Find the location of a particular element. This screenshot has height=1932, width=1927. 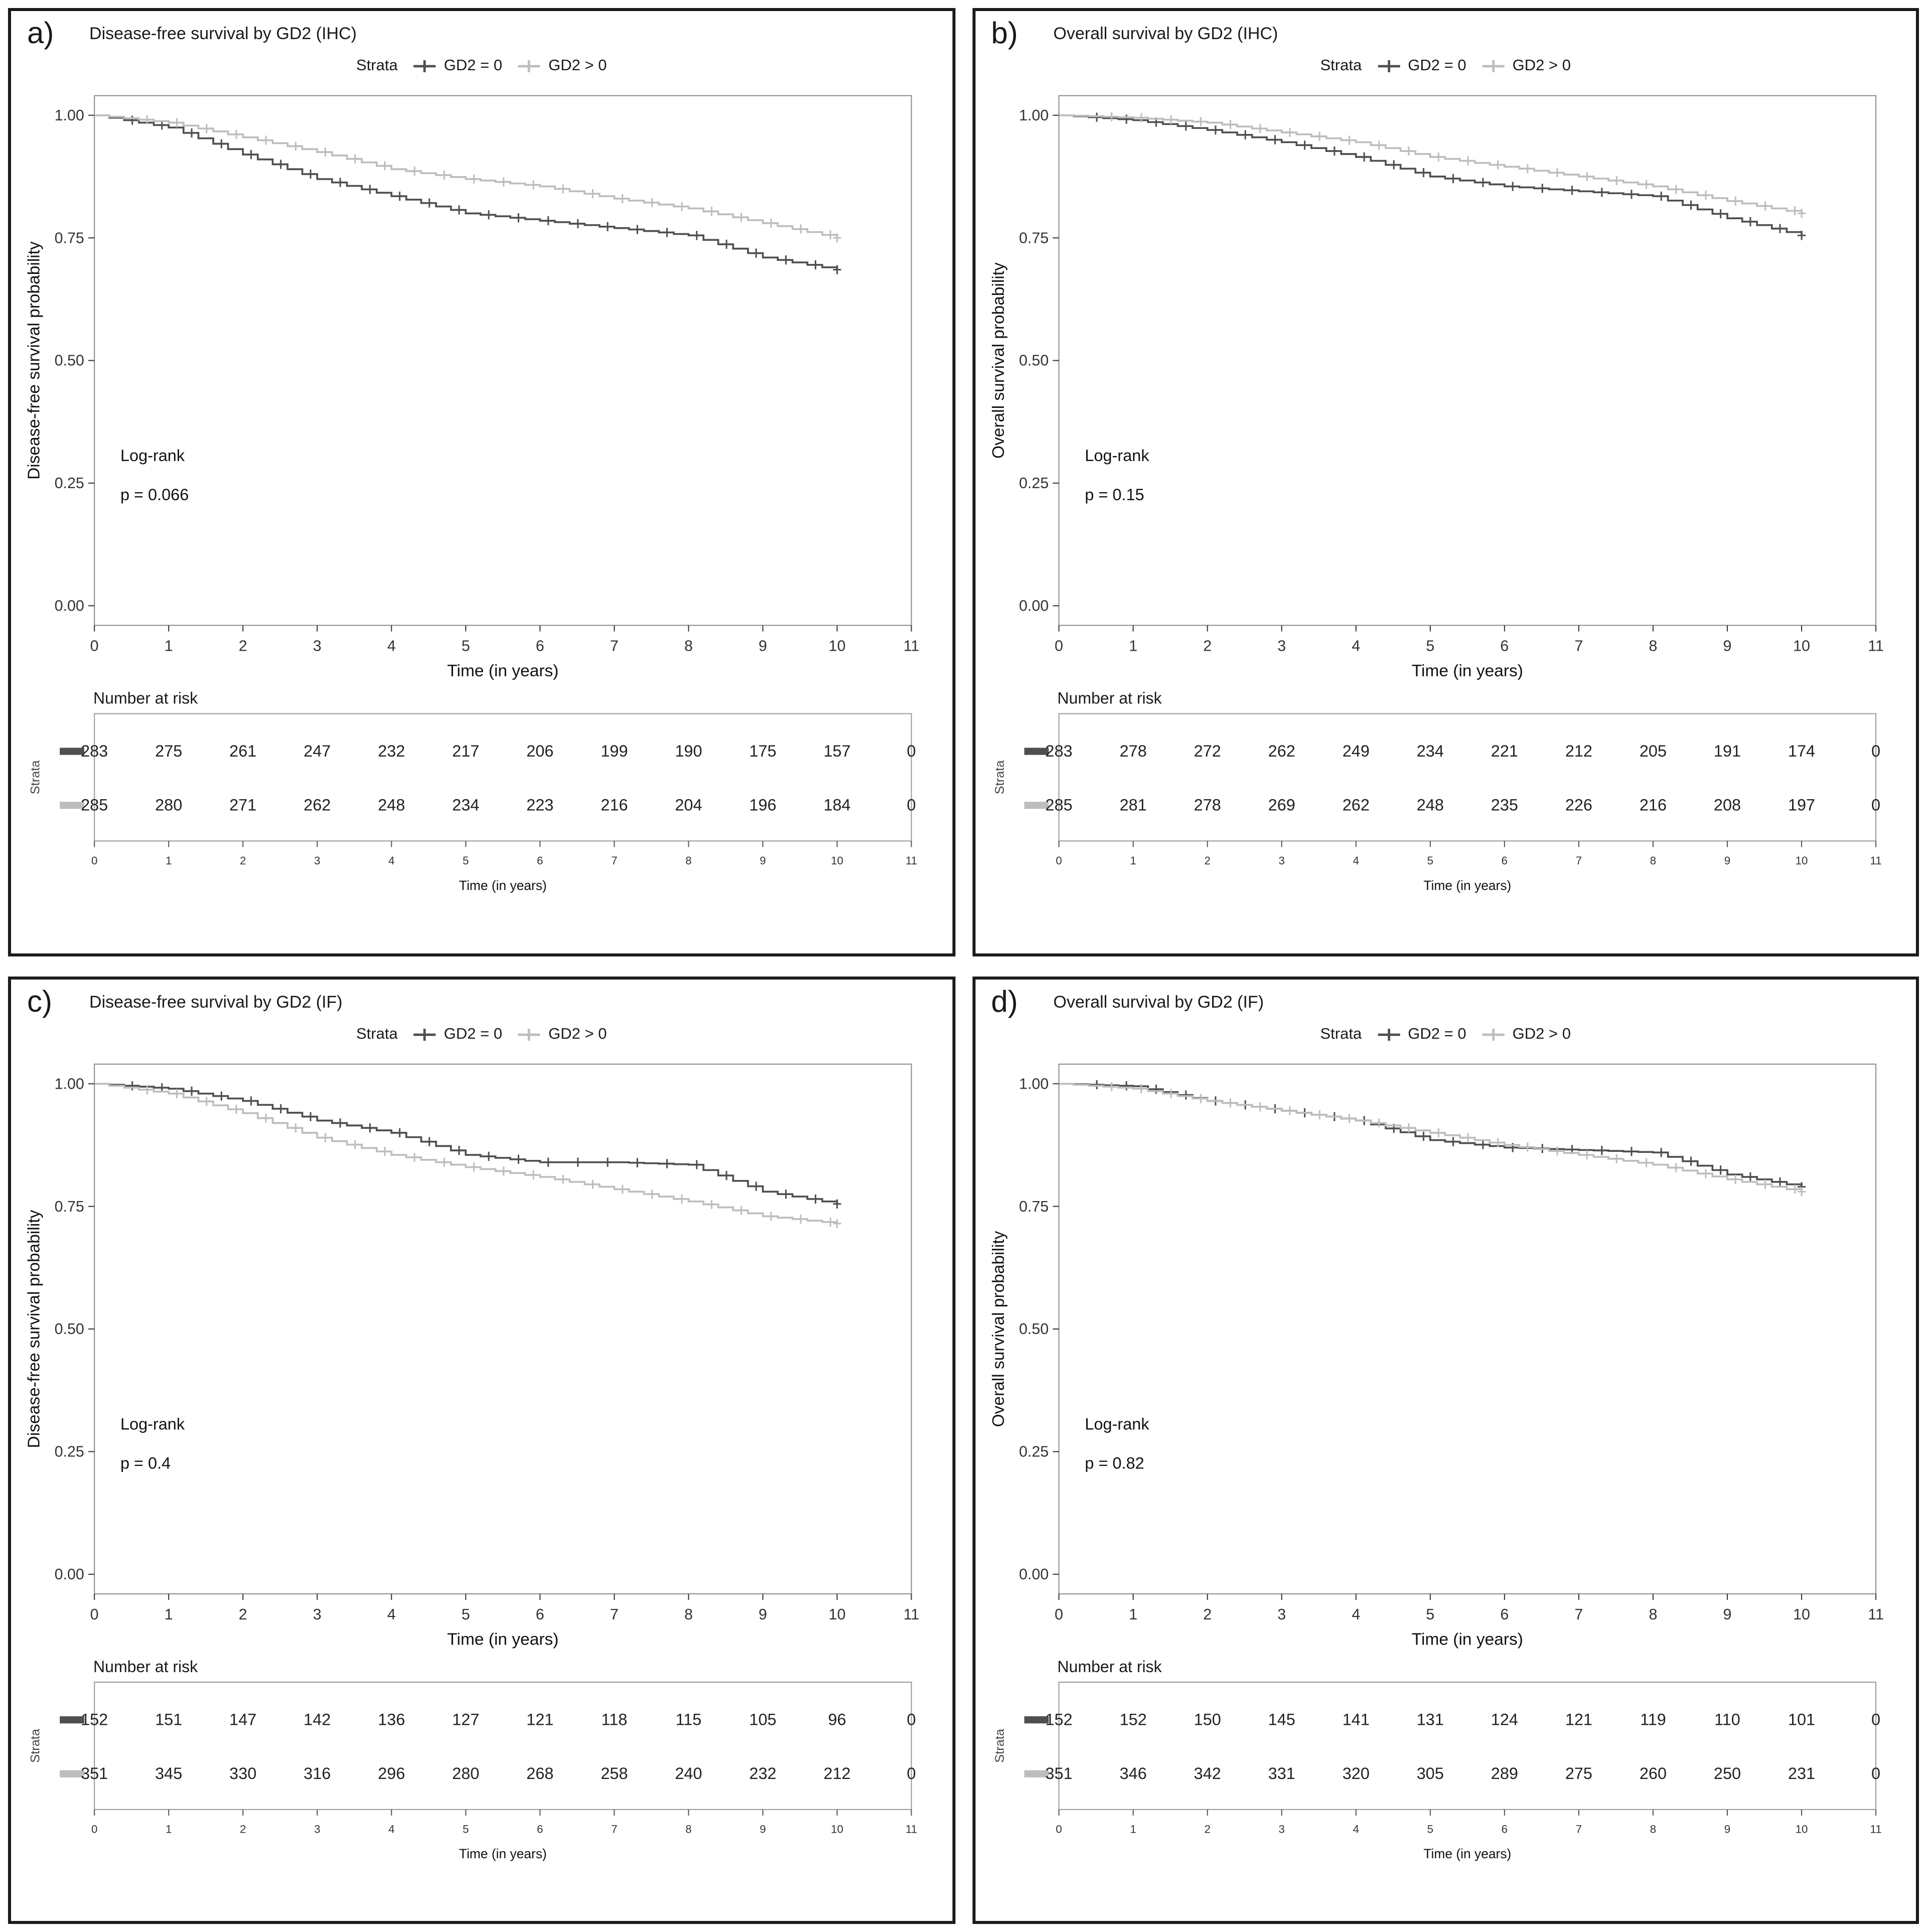

svg-text: 124 is located at coordinates (1504, 1719).